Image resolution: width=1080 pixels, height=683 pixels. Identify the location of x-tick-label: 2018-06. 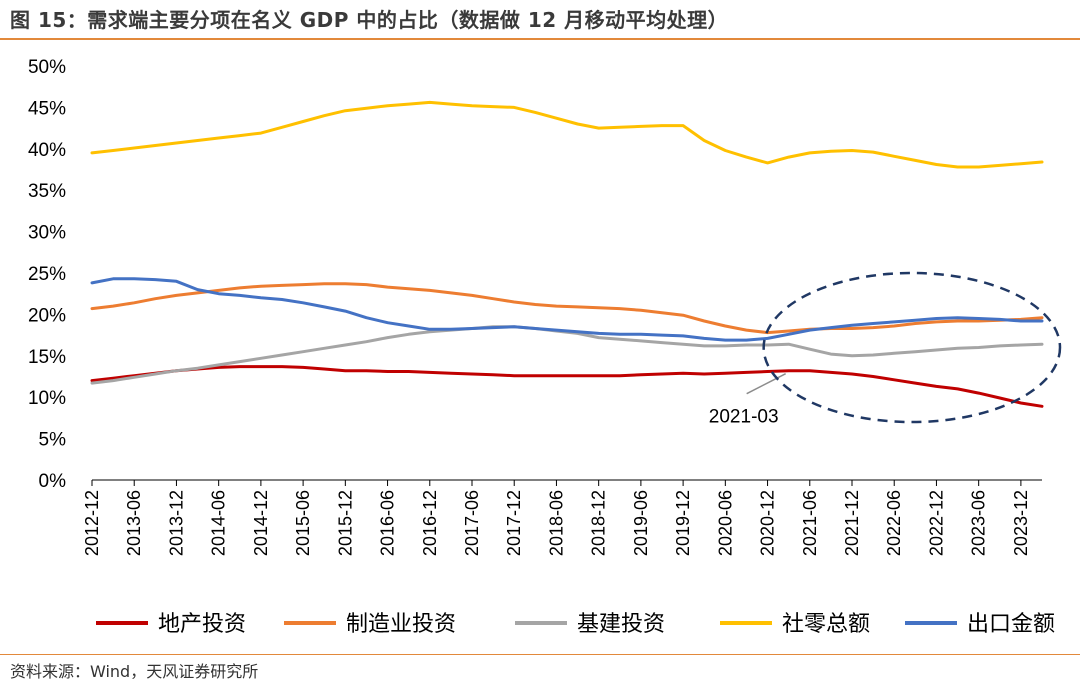
(556, 523).